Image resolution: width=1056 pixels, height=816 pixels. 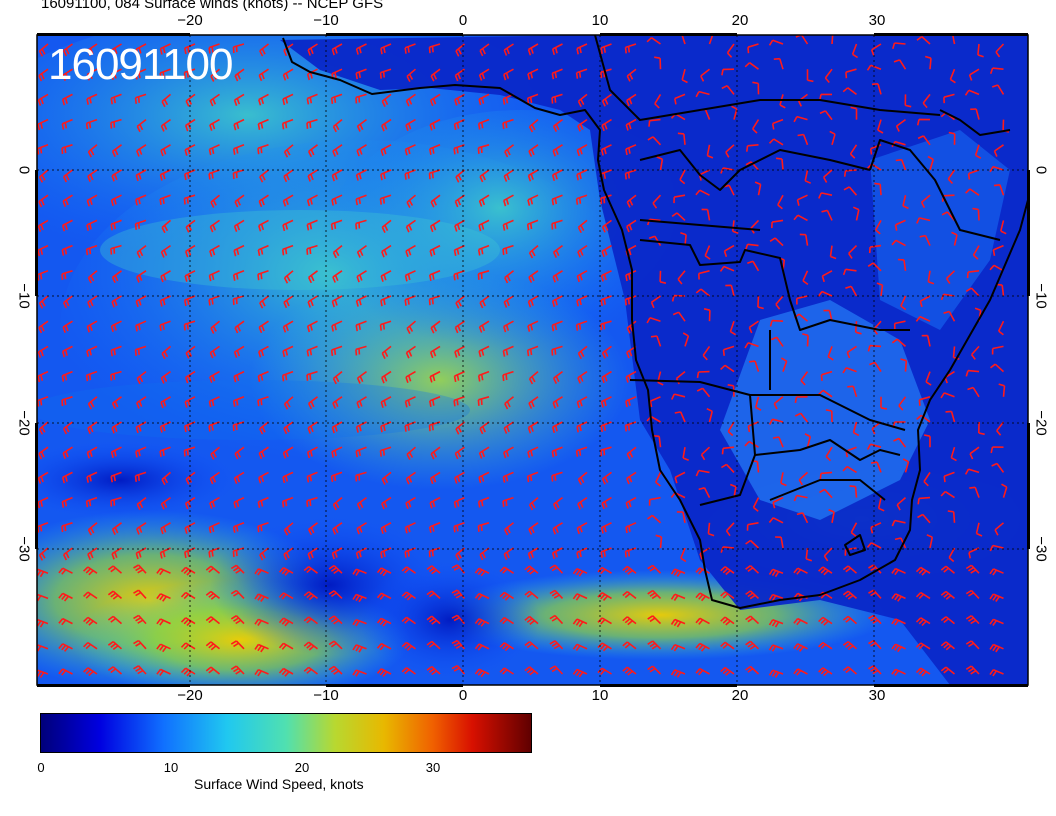 What do you see at coordinates (279, 784) in the screenshot?
I see `colorbar-label: Surface Wind Speed, knots` at bounding box center [279, 784].